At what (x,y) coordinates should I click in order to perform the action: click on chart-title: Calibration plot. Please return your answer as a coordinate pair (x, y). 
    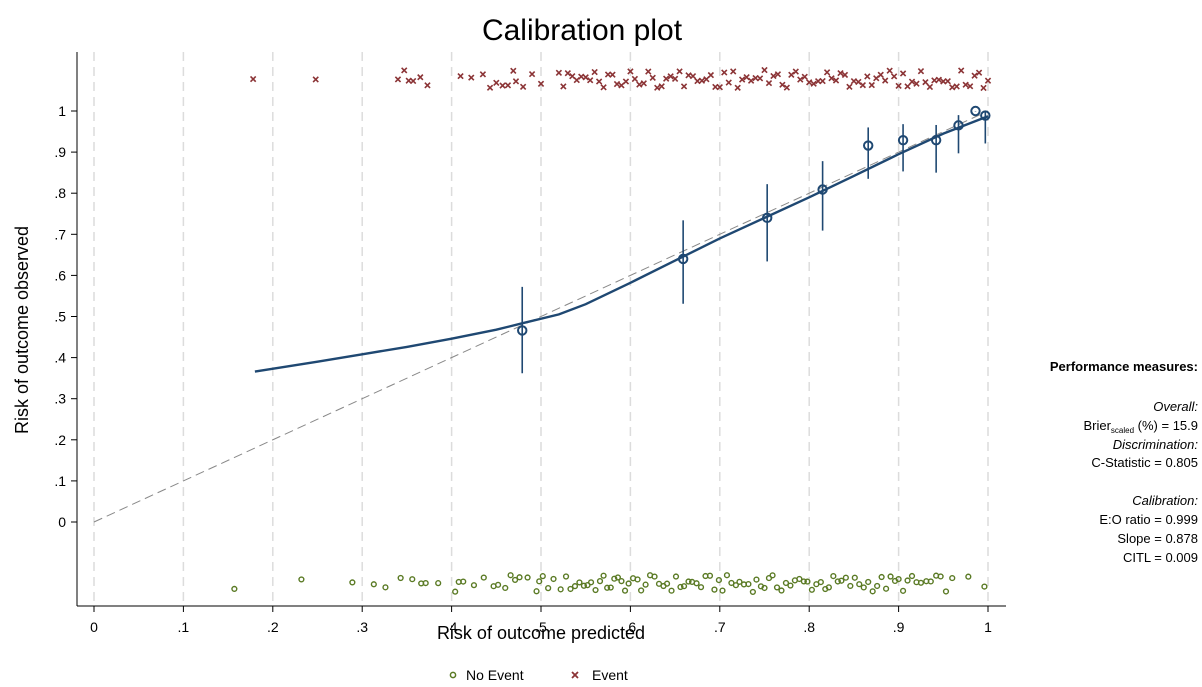
    Looking at the image, I should click on (582, 30).